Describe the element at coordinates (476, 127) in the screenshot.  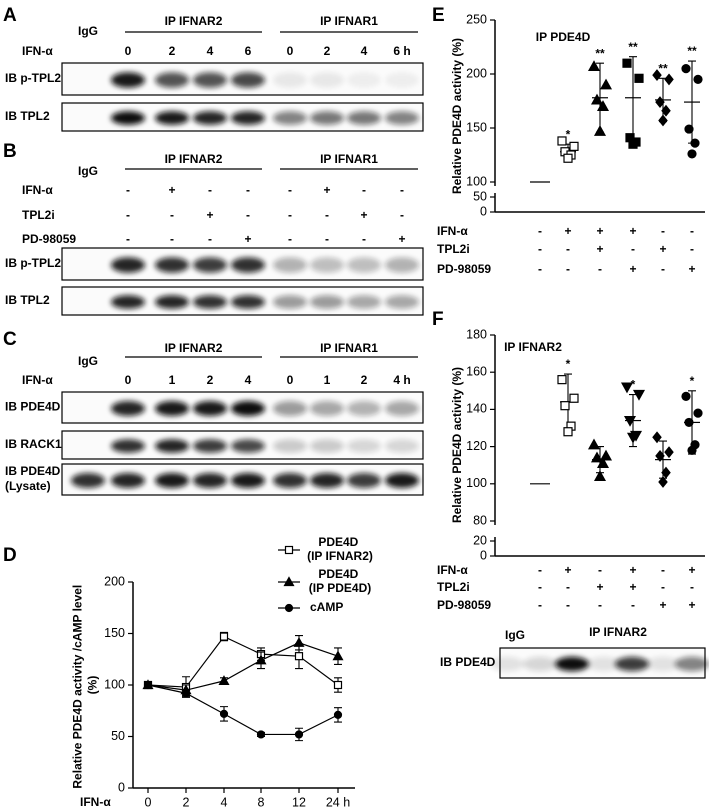
I see `y-tick-label: 150` at that location.